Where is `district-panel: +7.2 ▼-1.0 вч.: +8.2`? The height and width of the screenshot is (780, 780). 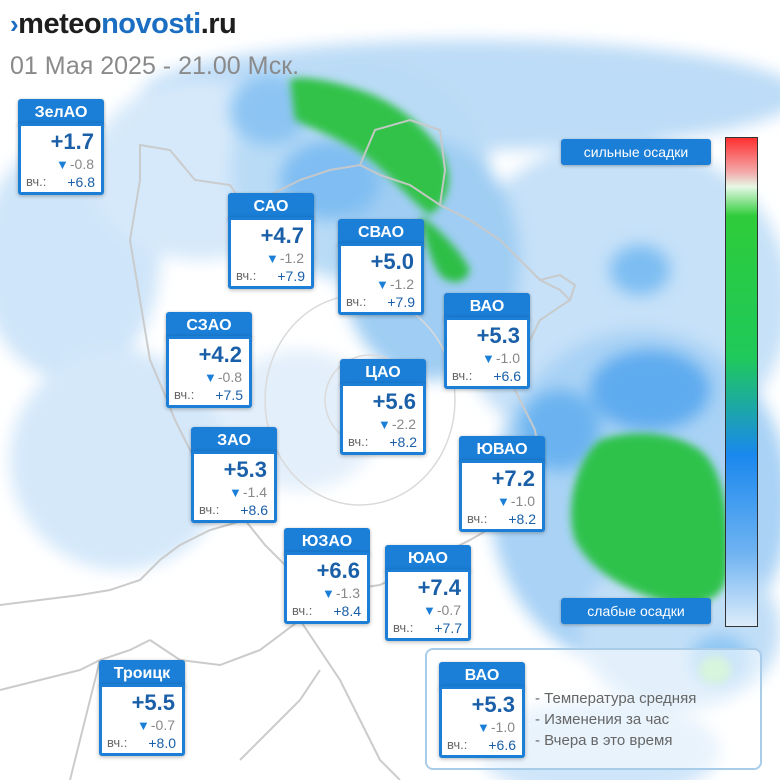 district-panel: +7.2 ▼-1.0 вч.: +8.2 is located at coordinates (502, 496).